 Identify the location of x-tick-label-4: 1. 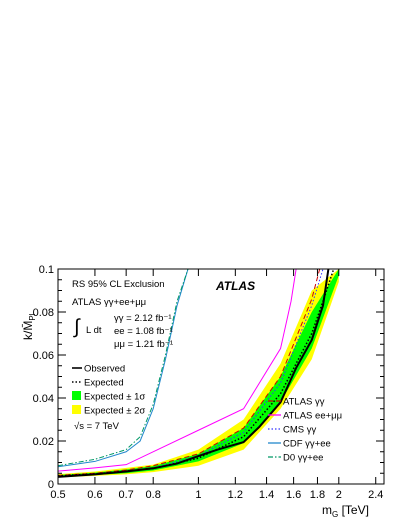
(198, 495).